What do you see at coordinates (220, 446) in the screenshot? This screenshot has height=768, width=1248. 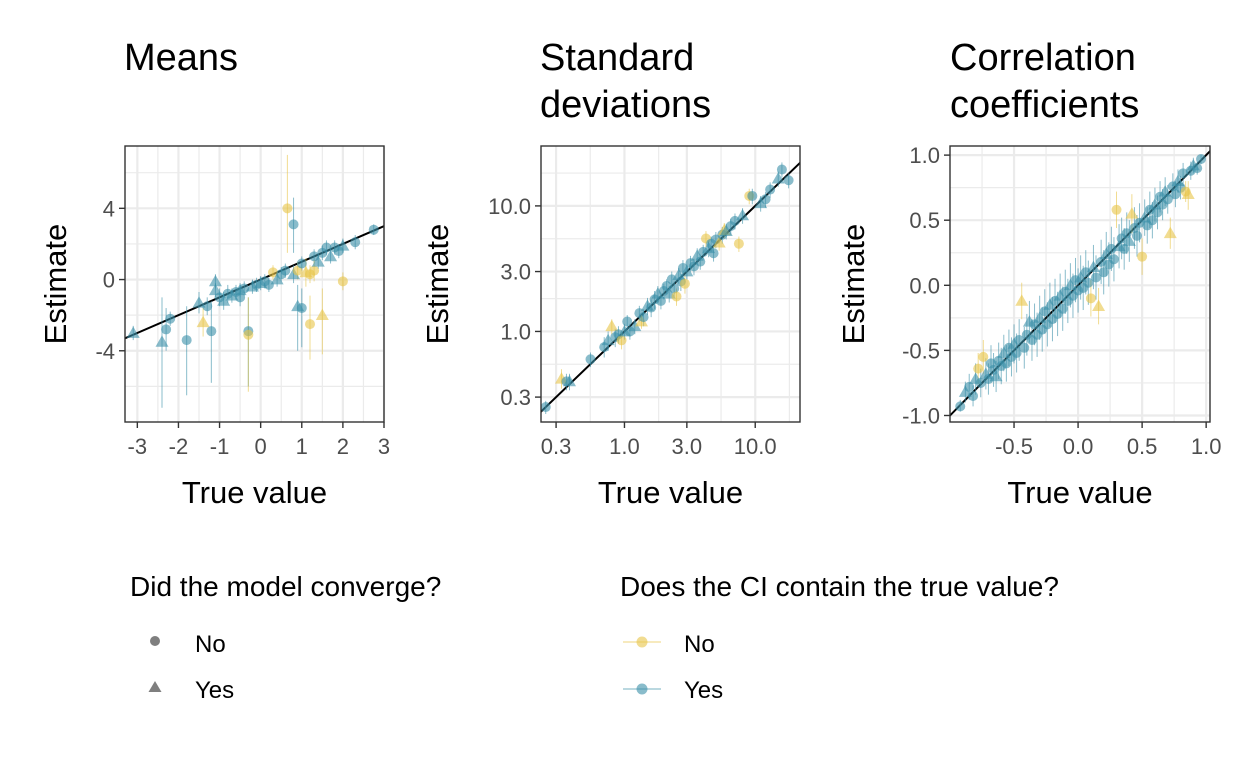 I see `x-tick-label: -1` at bounding box center [220, 446].